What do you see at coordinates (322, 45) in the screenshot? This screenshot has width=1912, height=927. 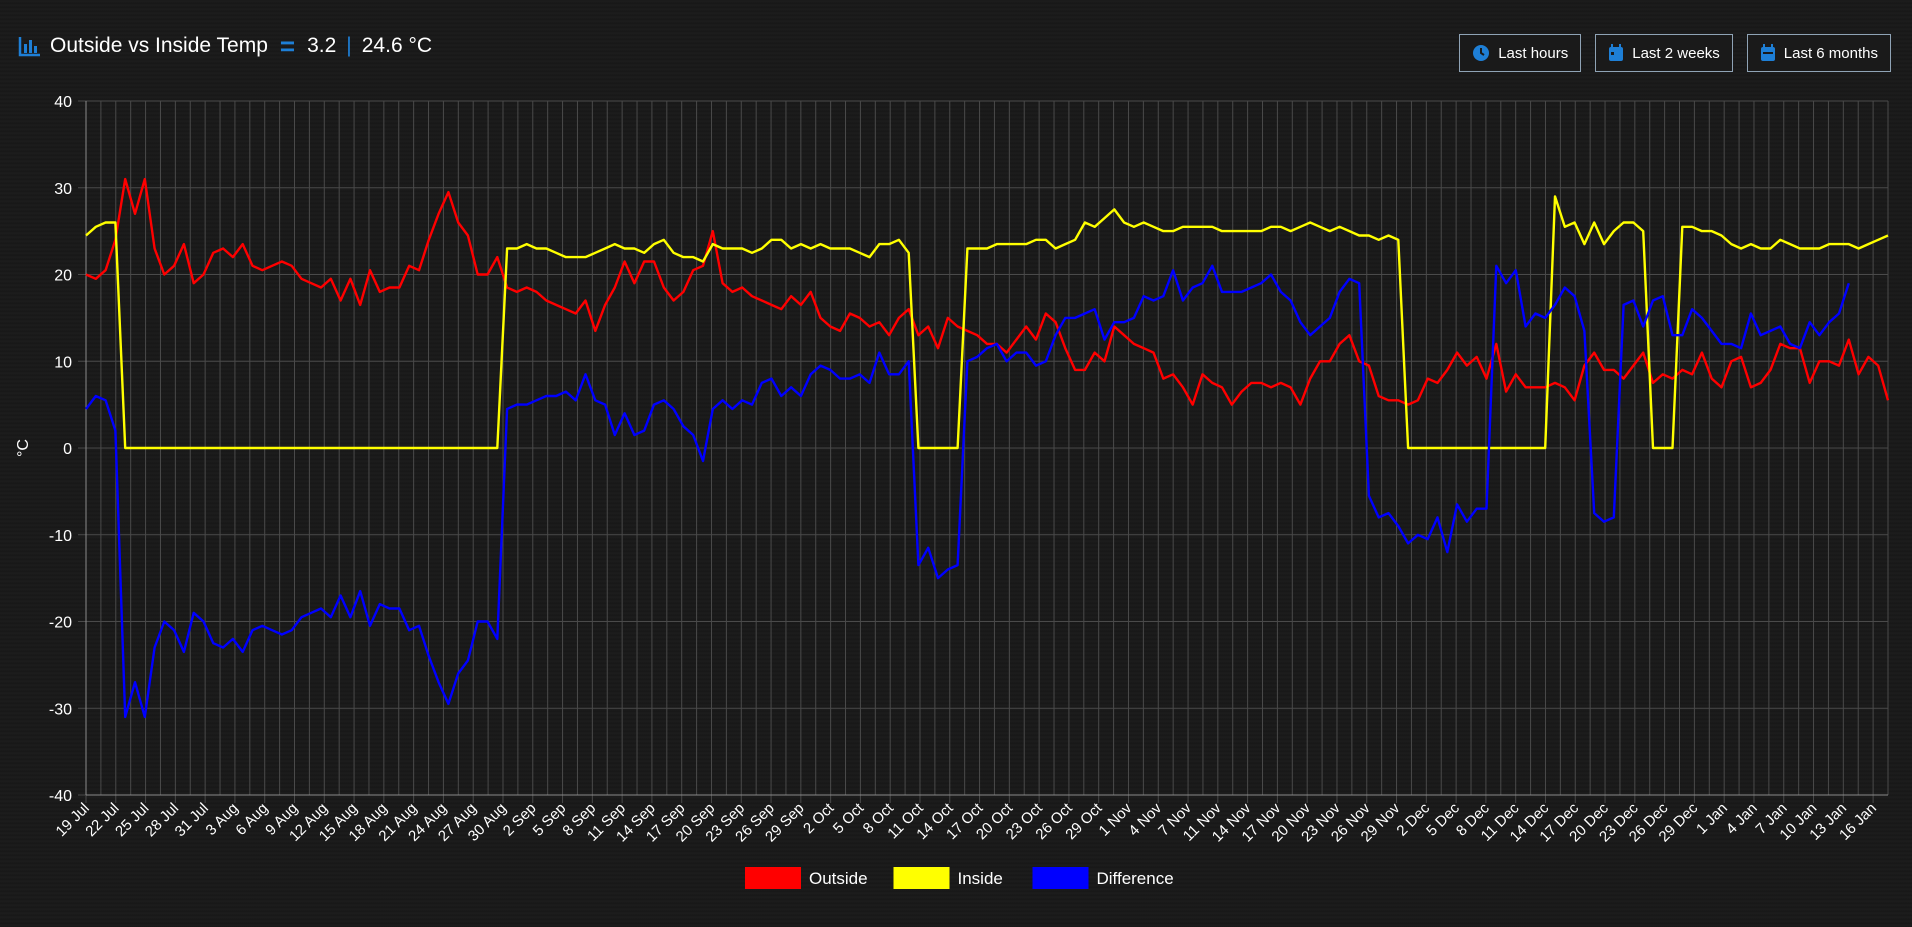 I see `outside-value: 3.2` at bounding box center [322, 45].